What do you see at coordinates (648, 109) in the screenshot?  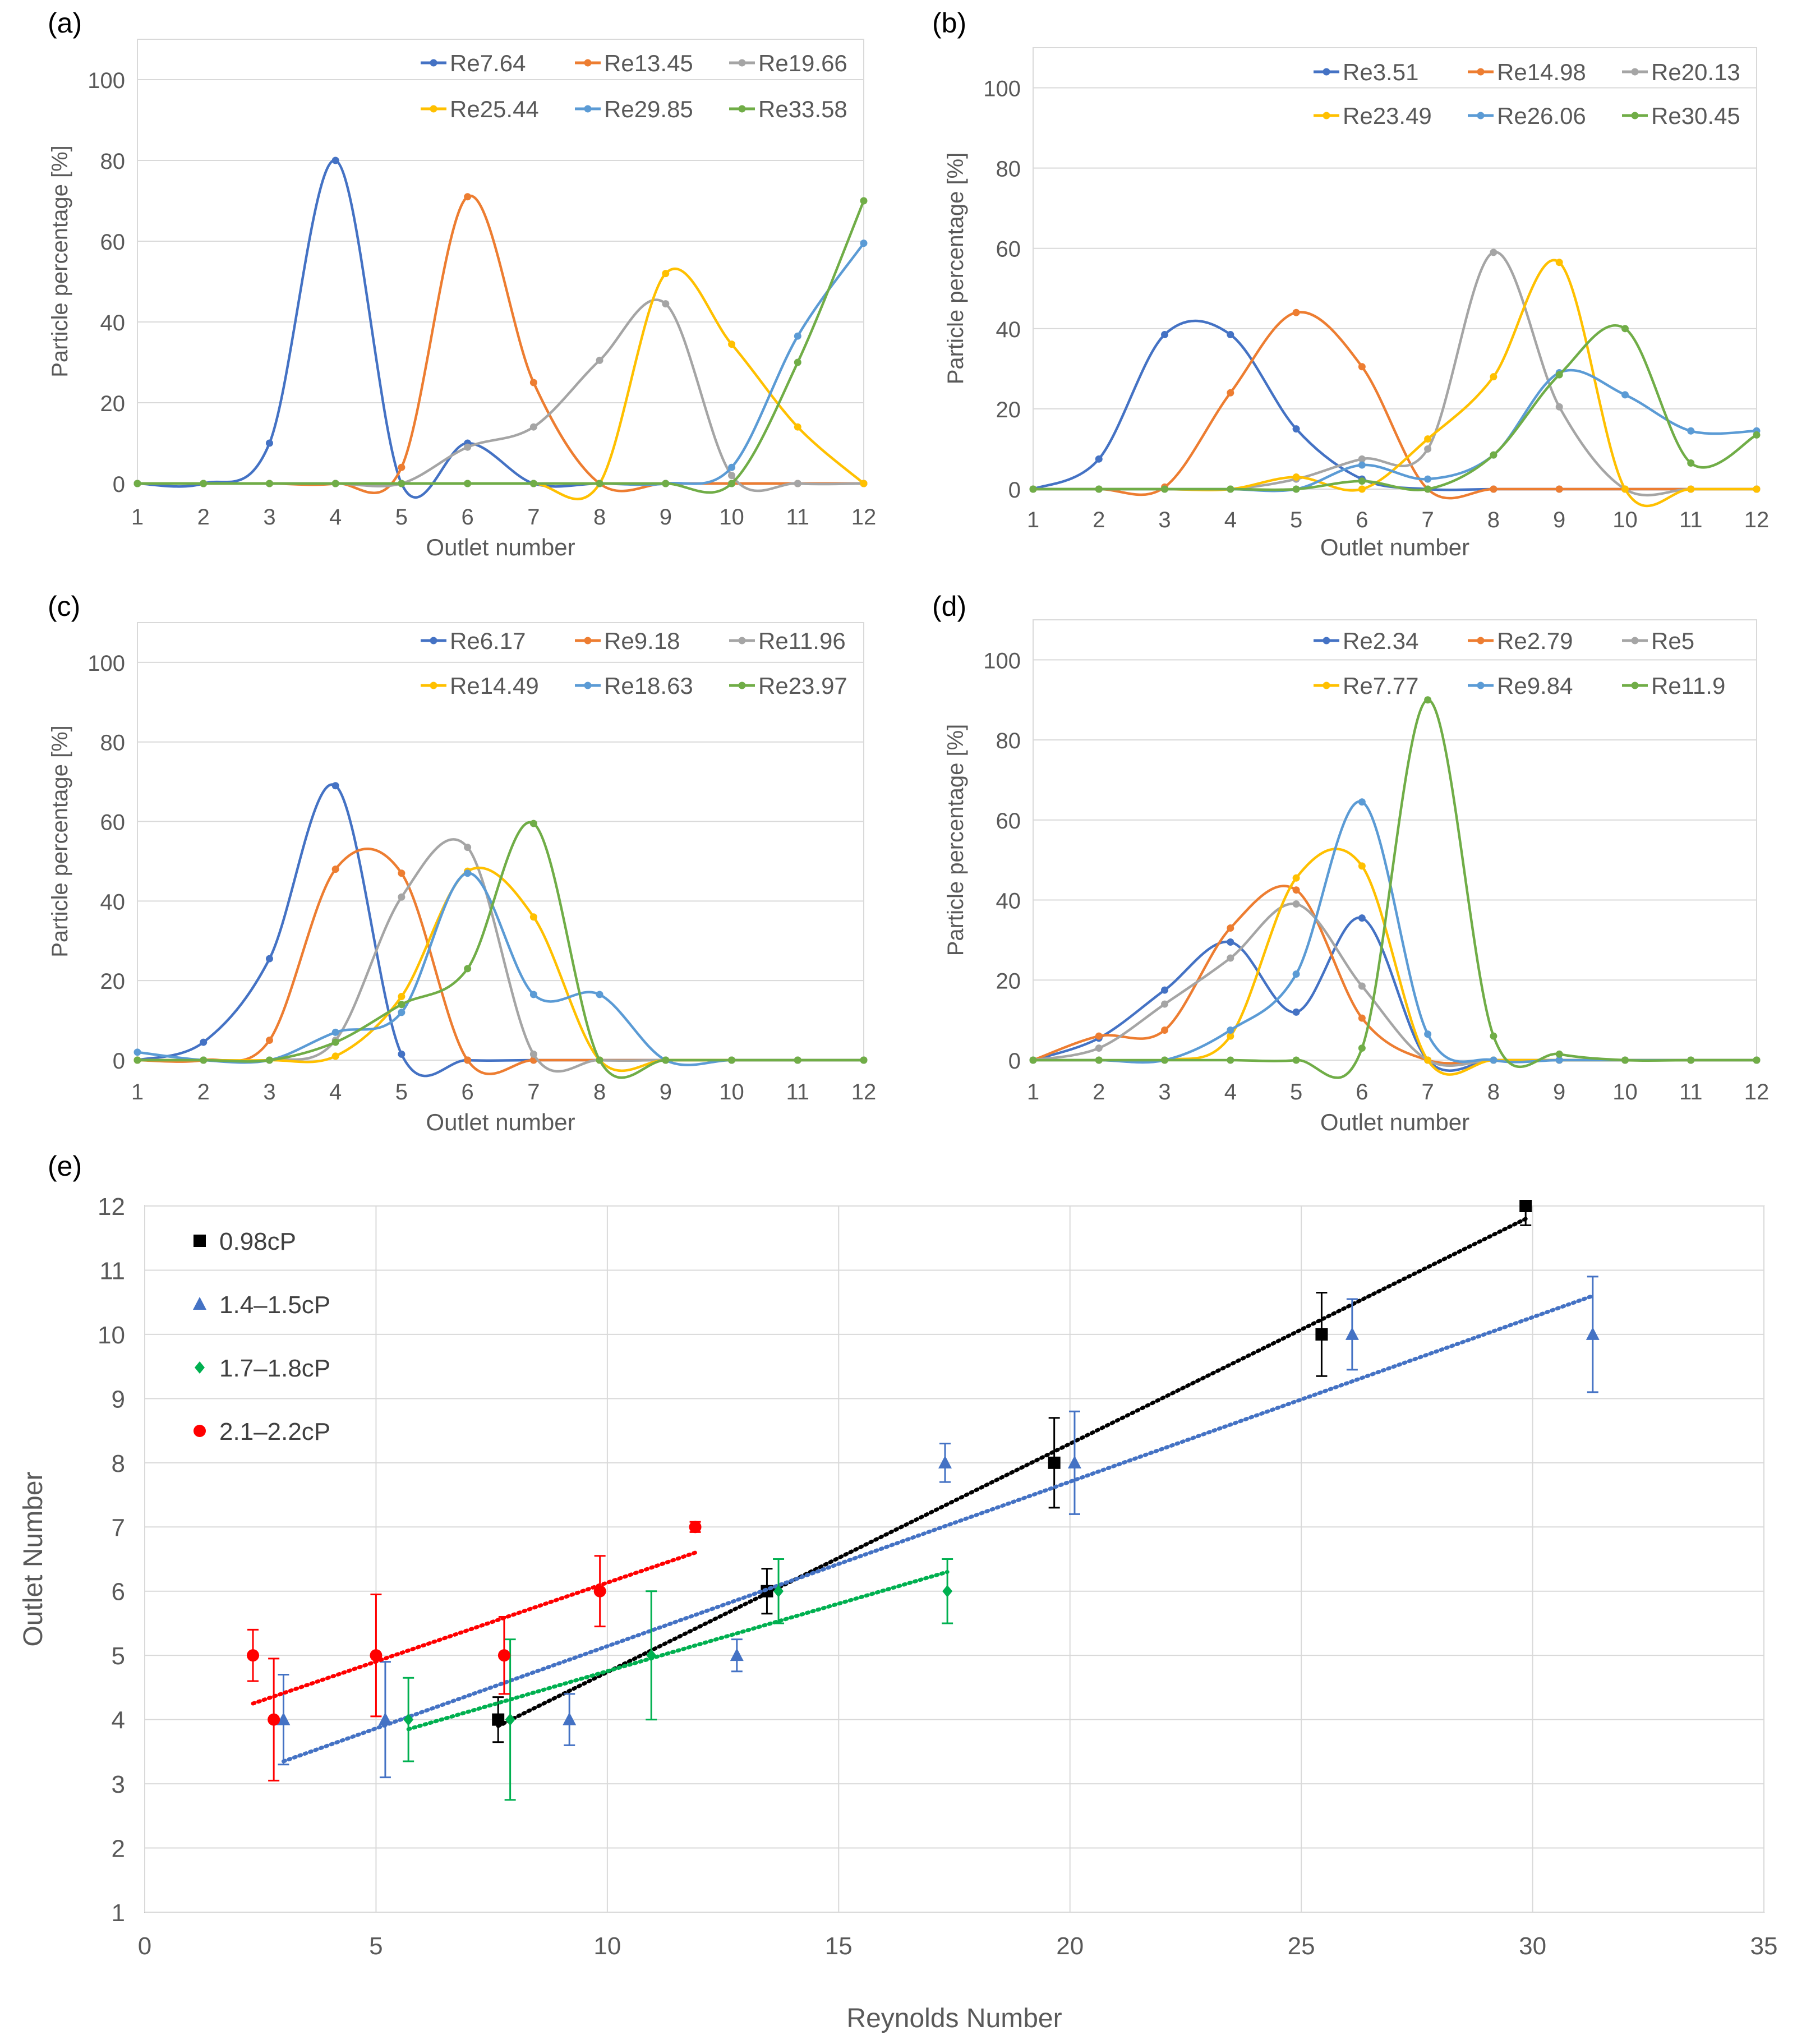 I see `legend-label-a-re29-85: Re29.85` at bounding box center [648, 109].